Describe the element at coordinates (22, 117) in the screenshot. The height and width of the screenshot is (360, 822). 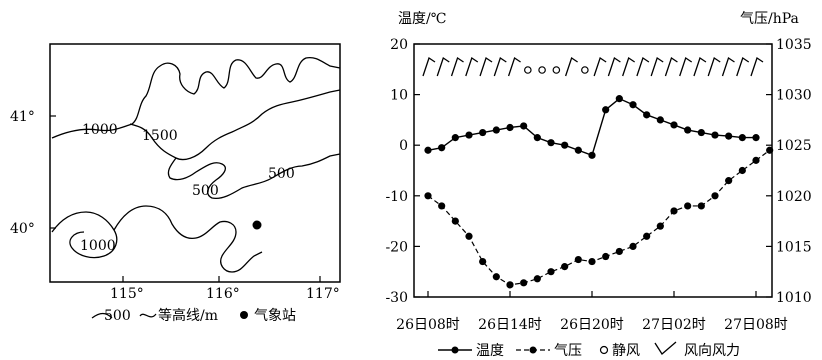
I see `lat-label-41: 41°` at that location.